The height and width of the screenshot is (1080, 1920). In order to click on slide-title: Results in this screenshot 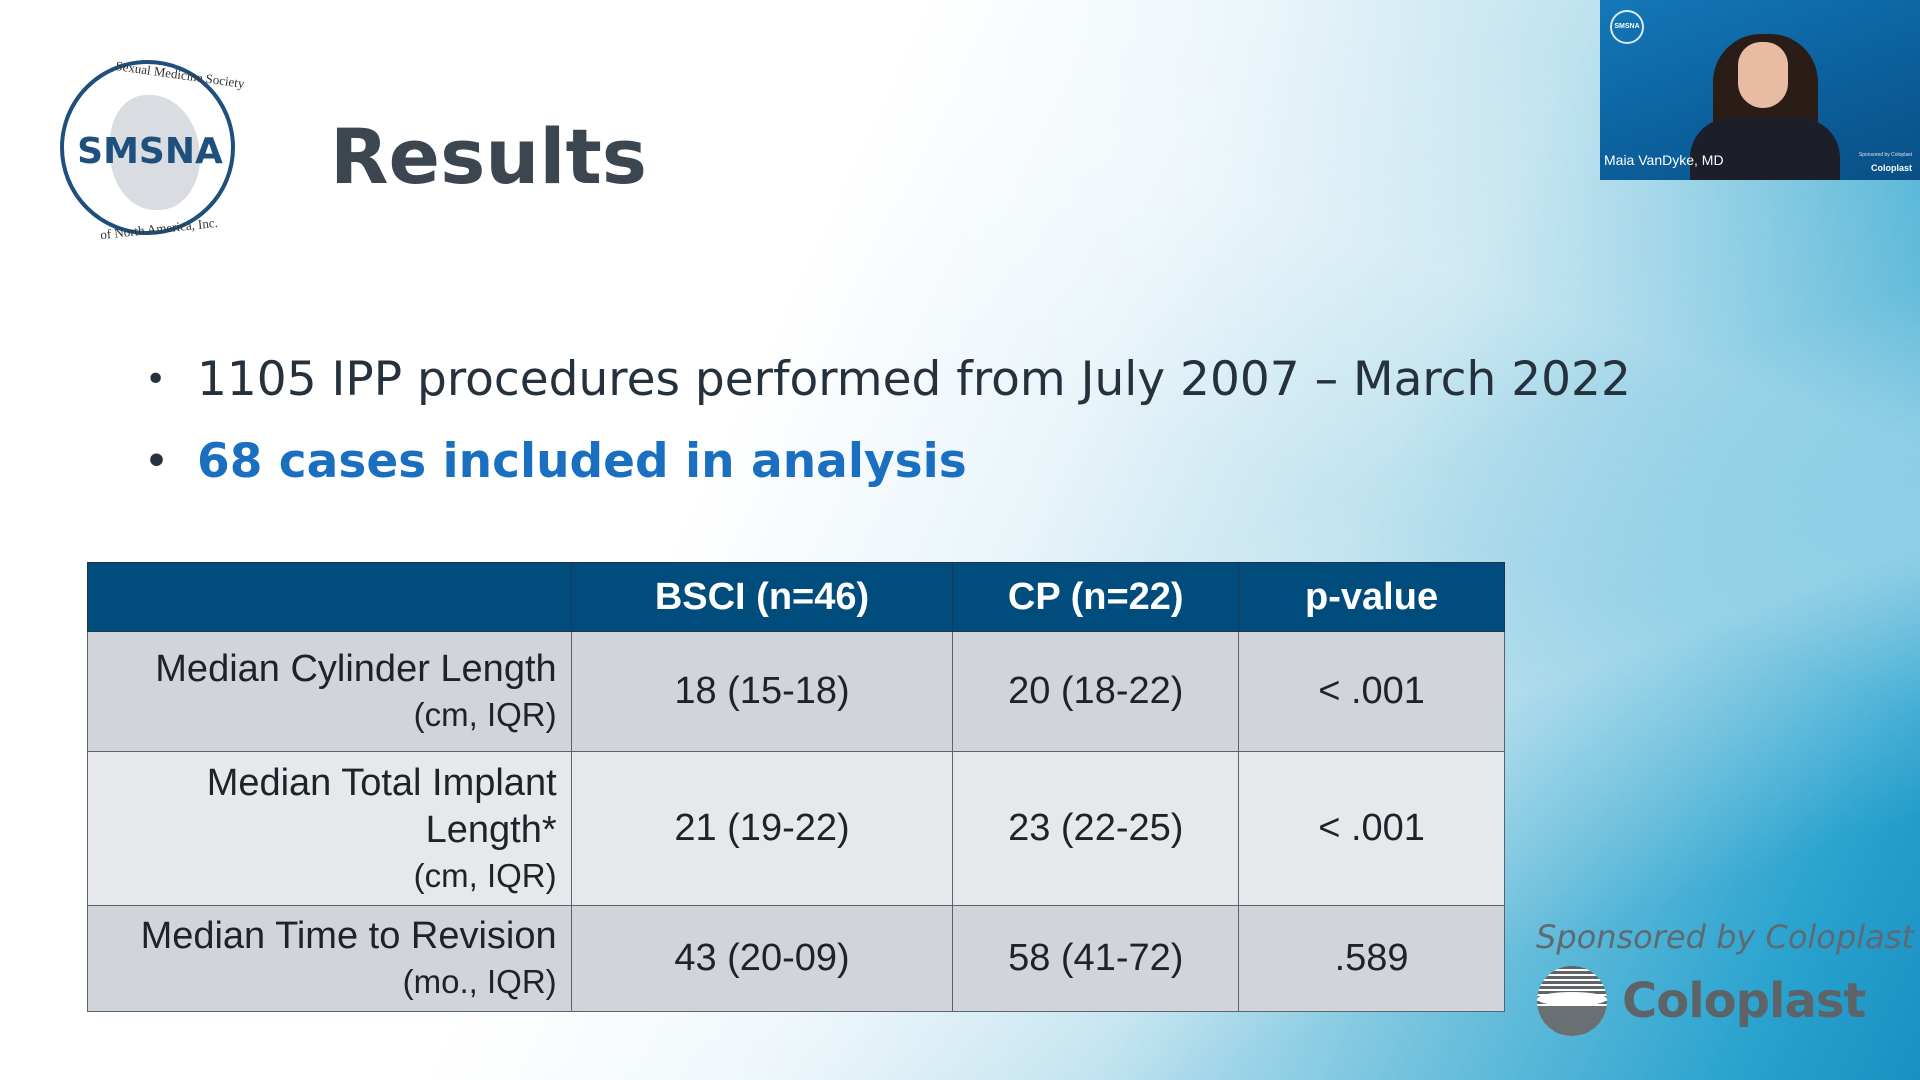, I will do `click(489, 156)`.